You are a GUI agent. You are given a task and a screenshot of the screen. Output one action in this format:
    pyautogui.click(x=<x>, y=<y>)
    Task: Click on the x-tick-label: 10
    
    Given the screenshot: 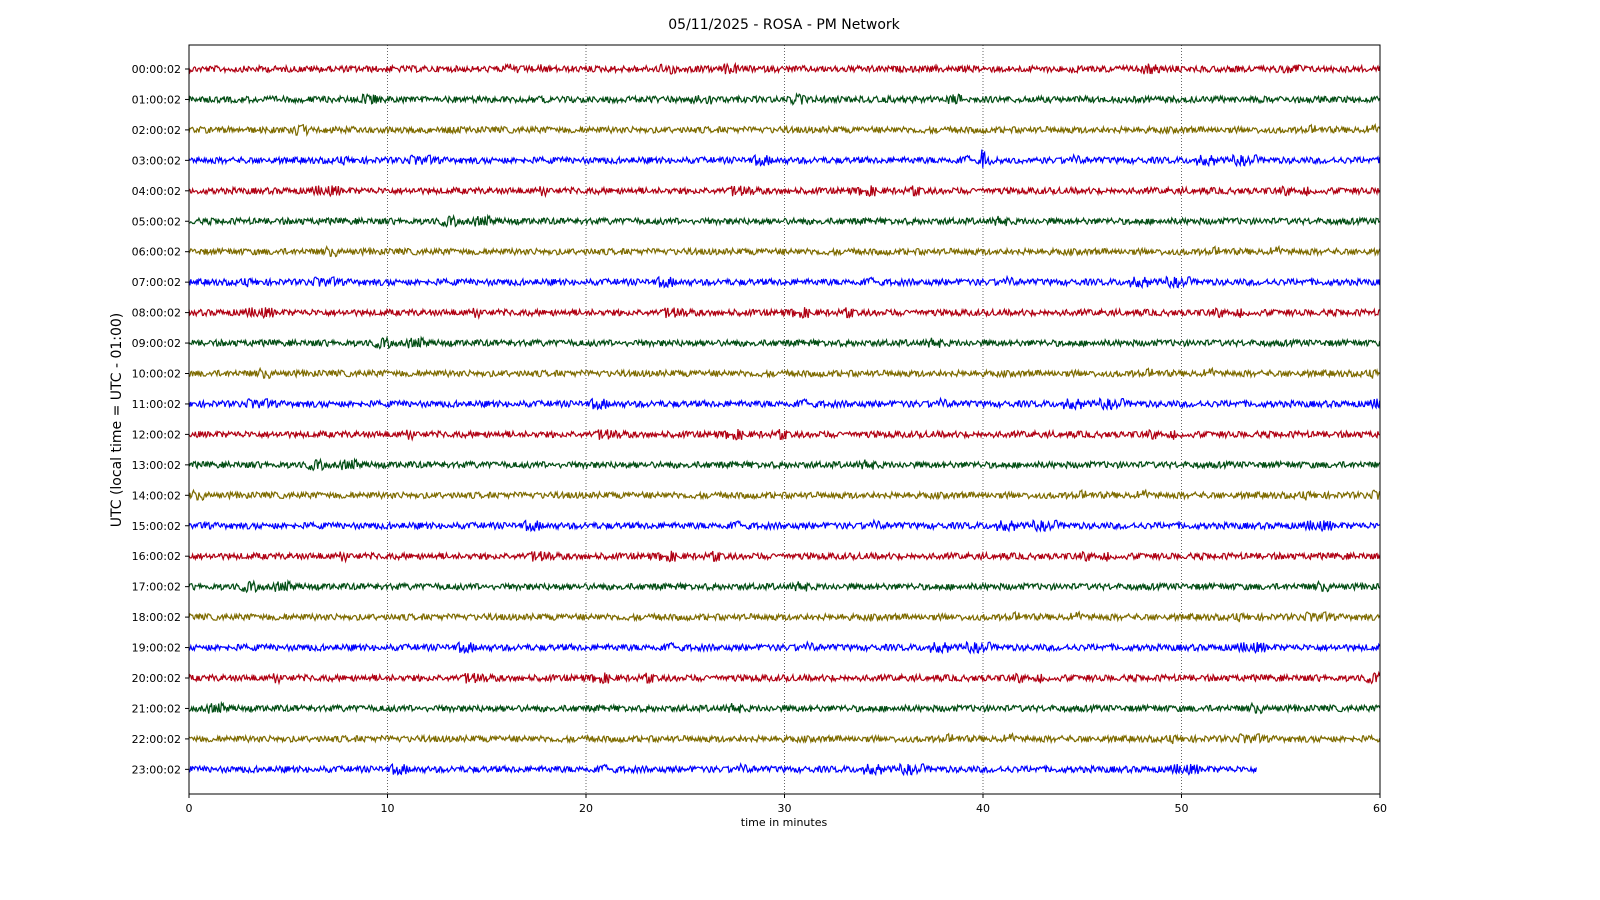 What is the action you would take?
    pyautogui.click(x=388, y=808)
    